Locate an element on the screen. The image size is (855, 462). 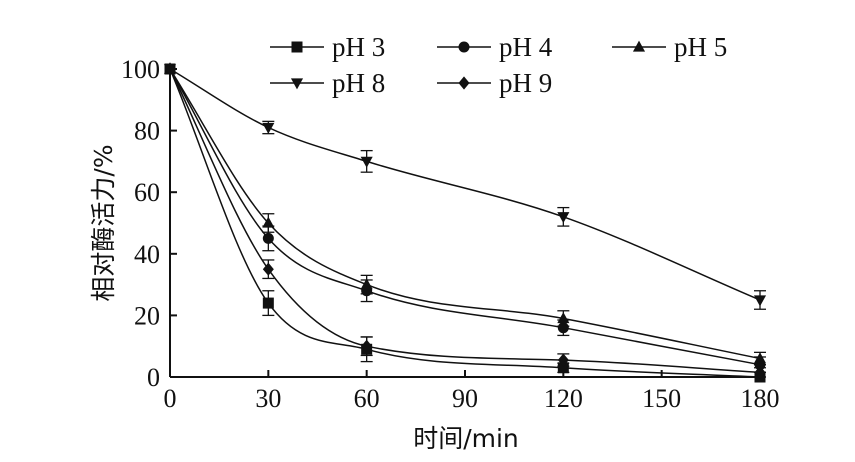
legend-item-ph-3: pH 3 is located at coordinates (327, 47).